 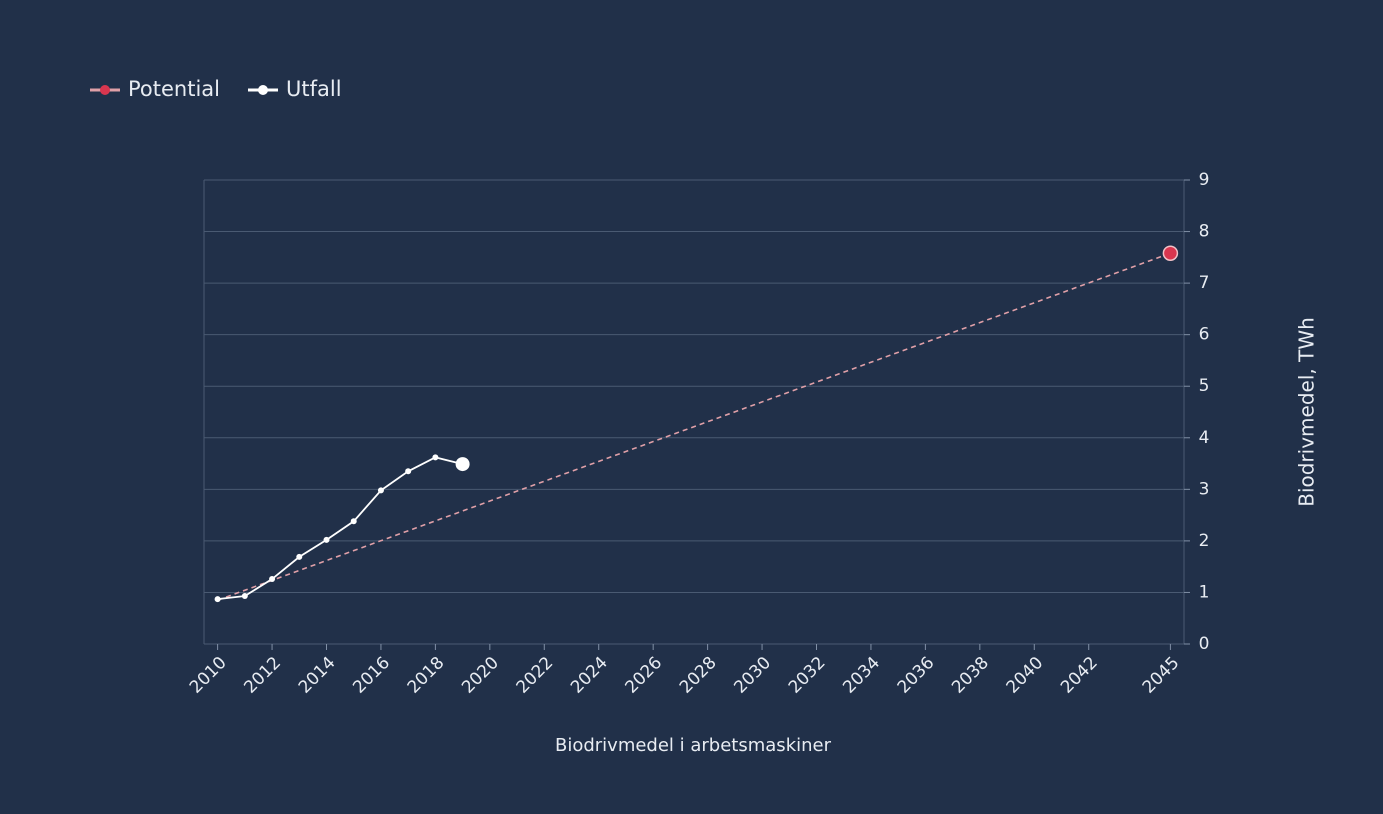 I want to click on y-tick-label: 2, so click(x=1204, y=541).